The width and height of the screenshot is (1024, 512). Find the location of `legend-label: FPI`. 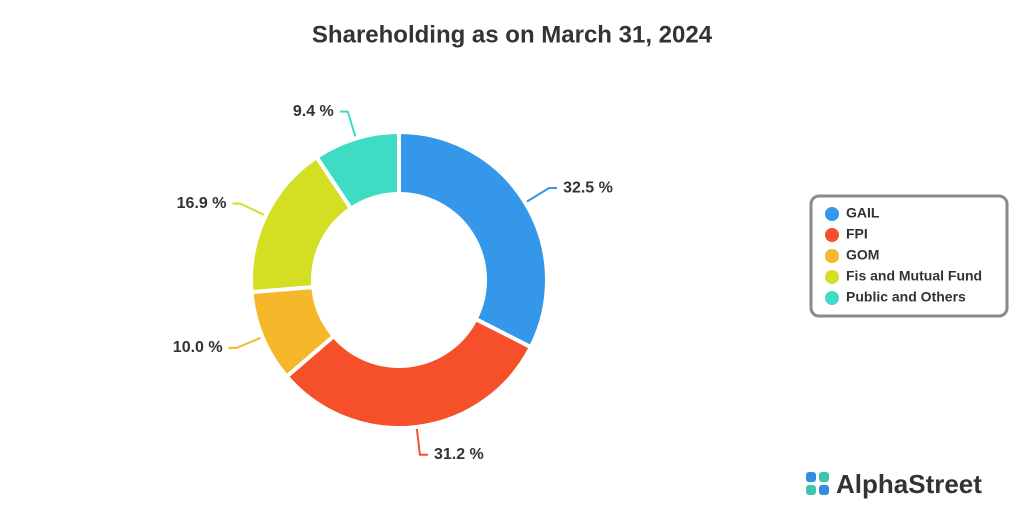

legend-label: FPI is located at coordinates (857, 234).